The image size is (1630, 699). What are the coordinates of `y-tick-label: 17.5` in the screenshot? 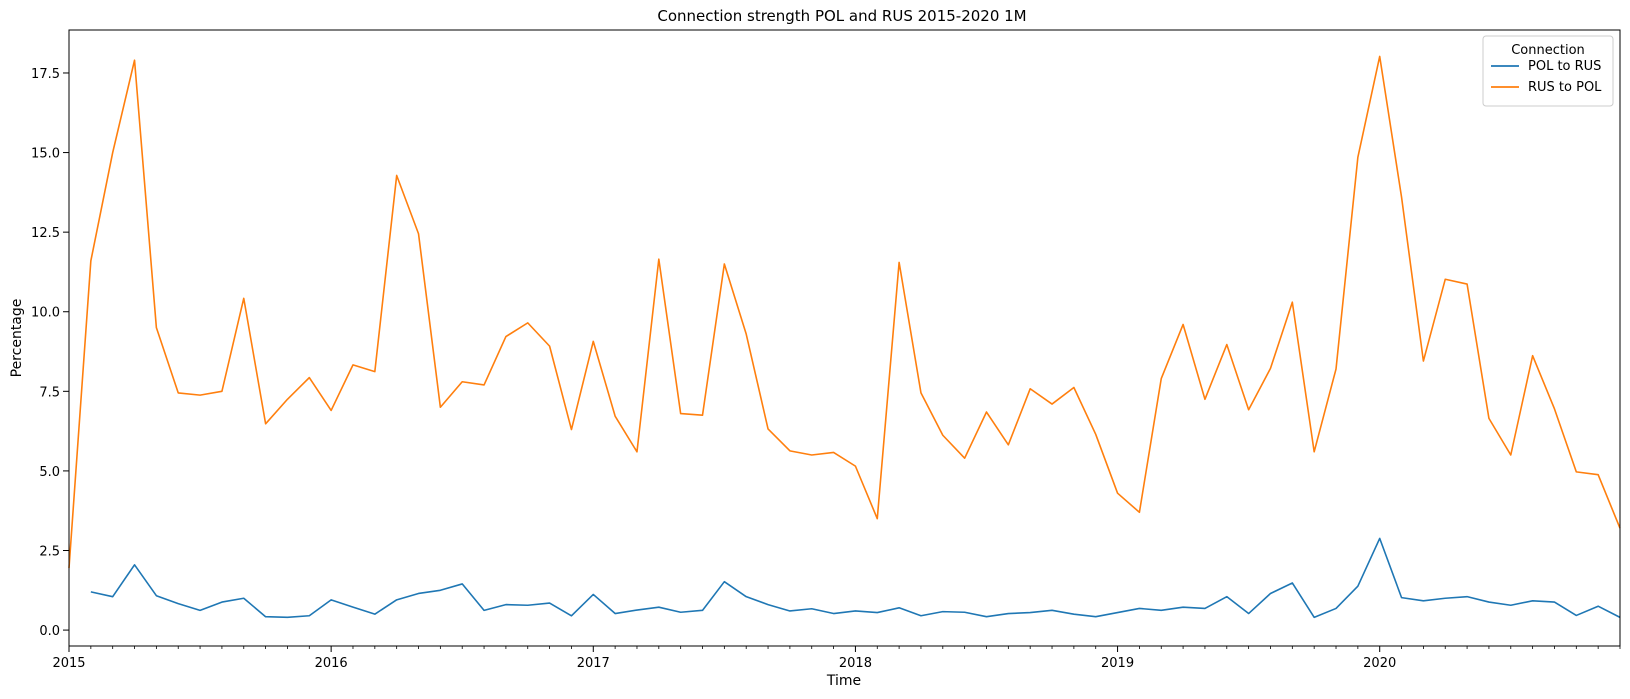 It's located at (45, 74).